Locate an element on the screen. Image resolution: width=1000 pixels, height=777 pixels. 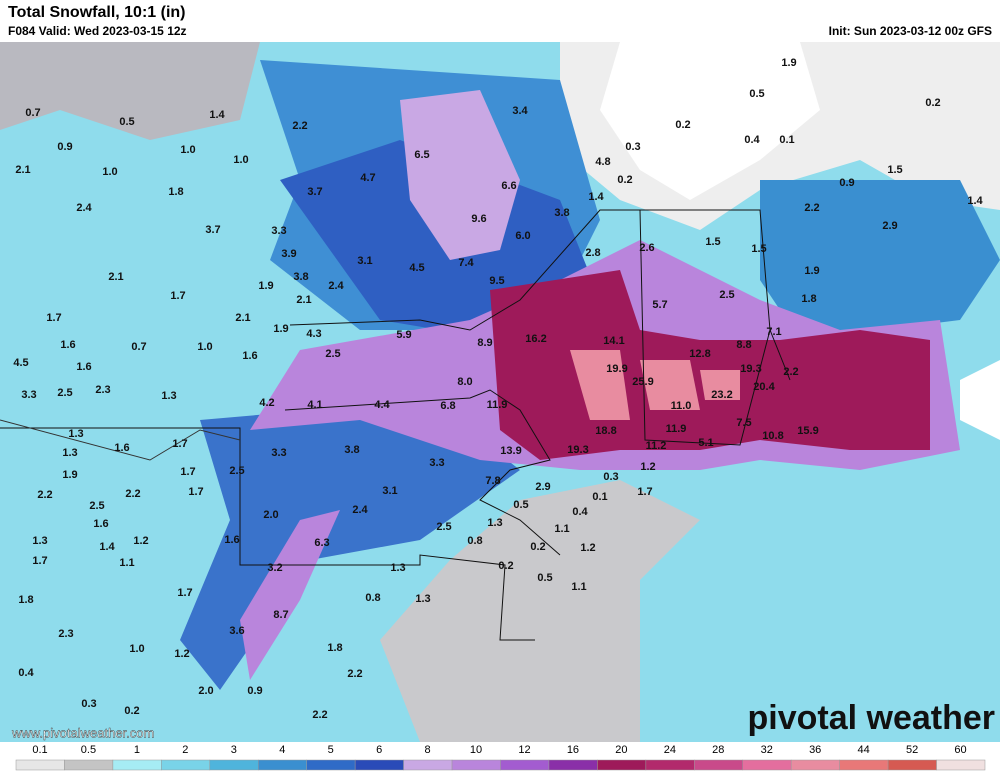
legend-tick-label: 3 is located at coordinates (234, 750).